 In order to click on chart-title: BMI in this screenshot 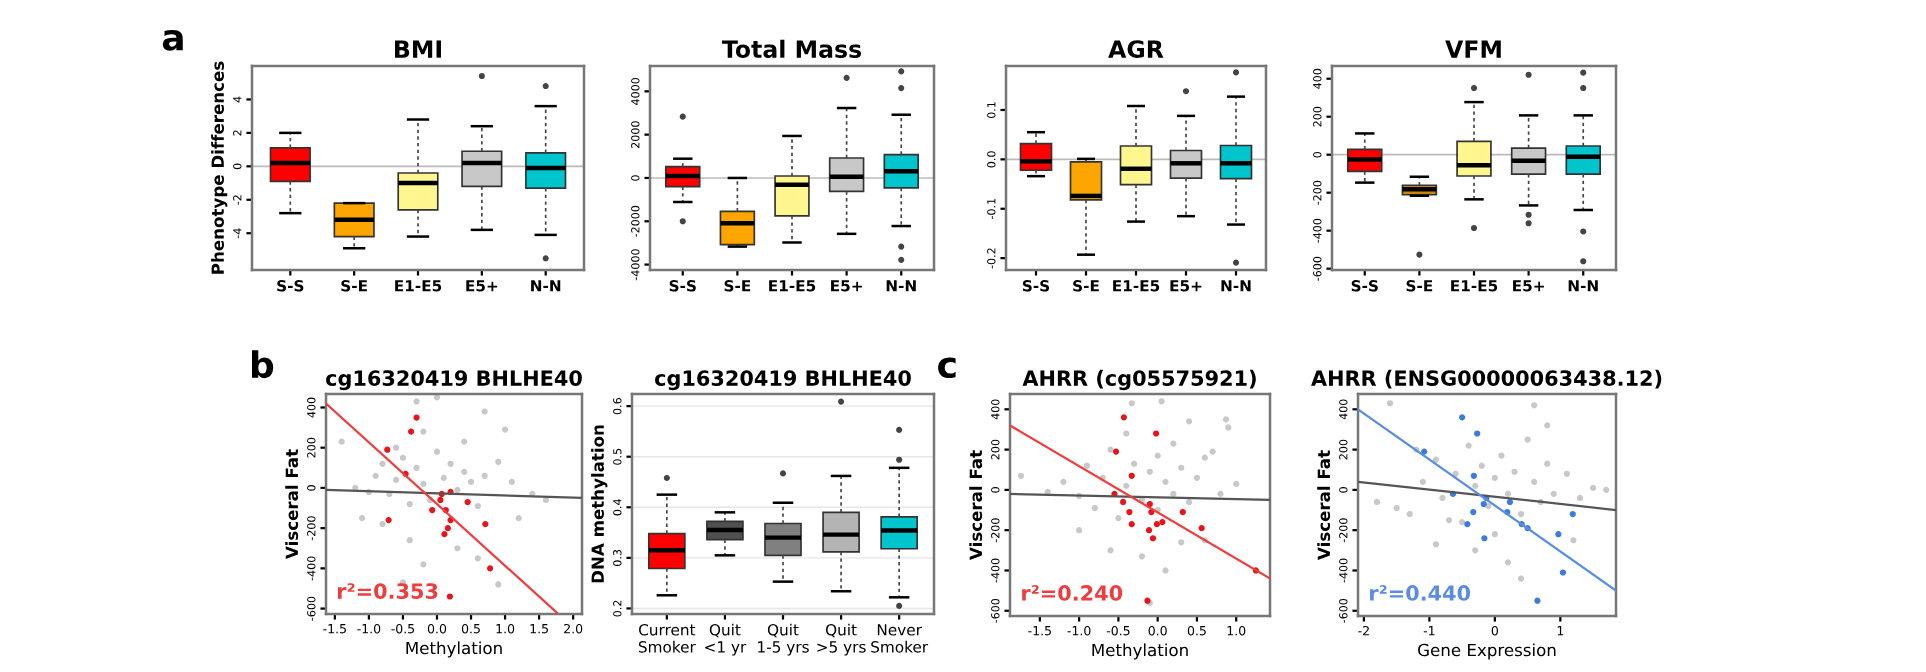, I will do `click(418, 49)`.